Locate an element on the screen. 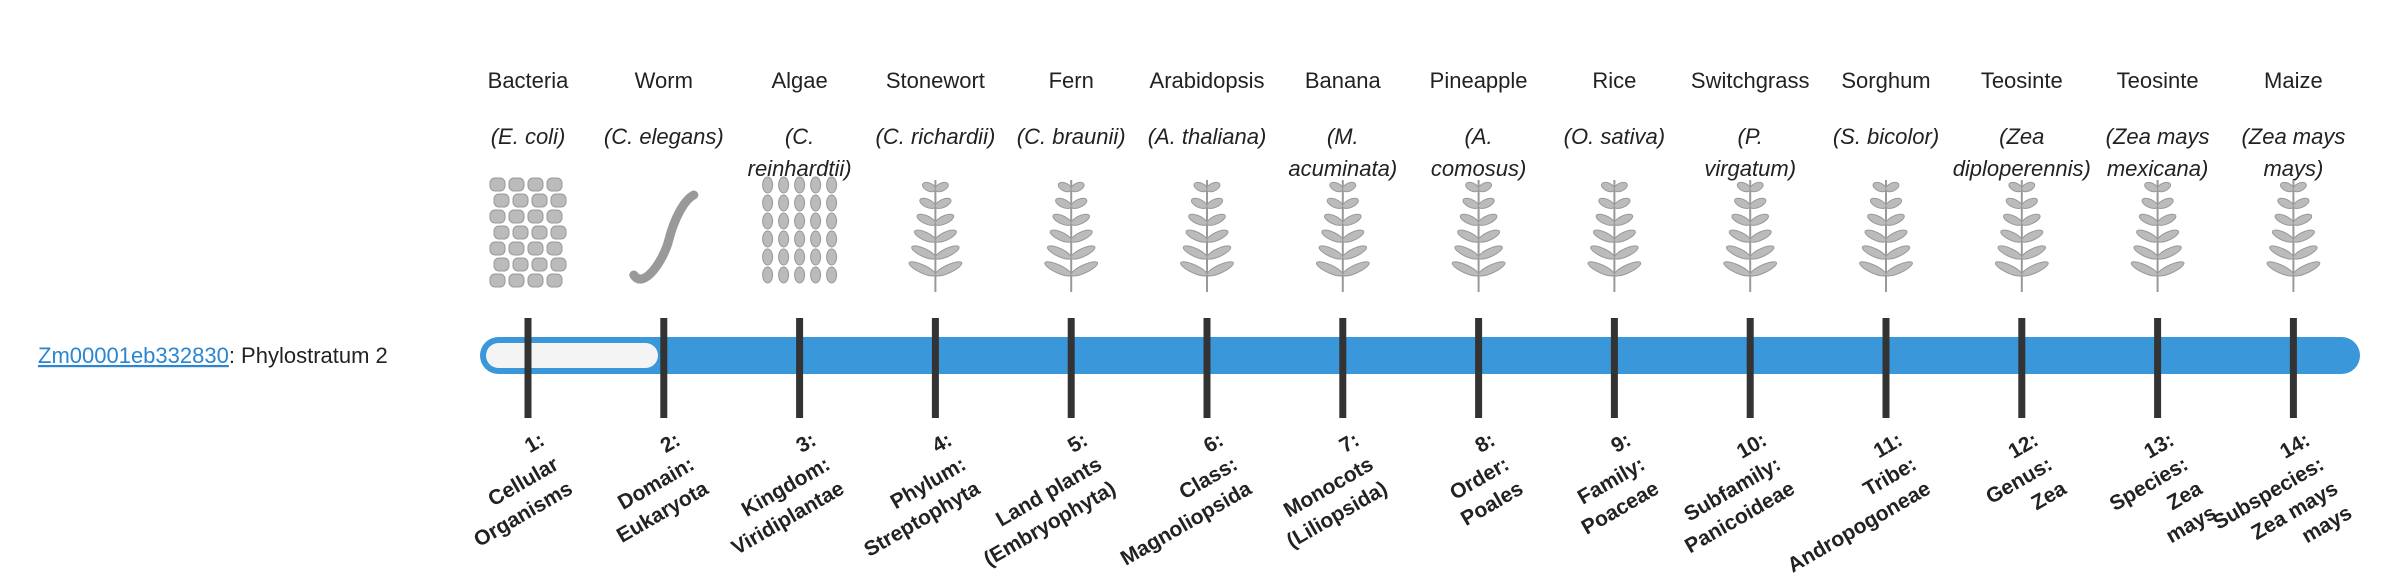 The height and width of the screenshot is (585, 2400). stratum-label-line: 3: is located at coordinates (806, 442).